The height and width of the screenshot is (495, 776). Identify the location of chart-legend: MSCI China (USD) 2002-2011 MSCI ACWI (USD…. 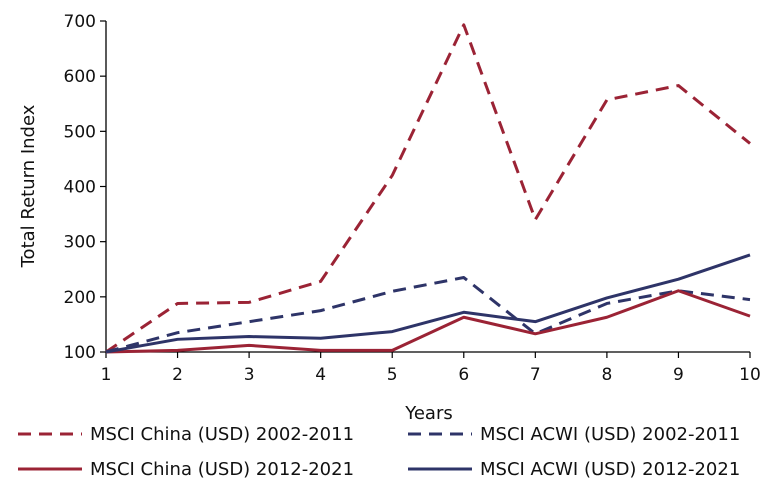
(379, 452).